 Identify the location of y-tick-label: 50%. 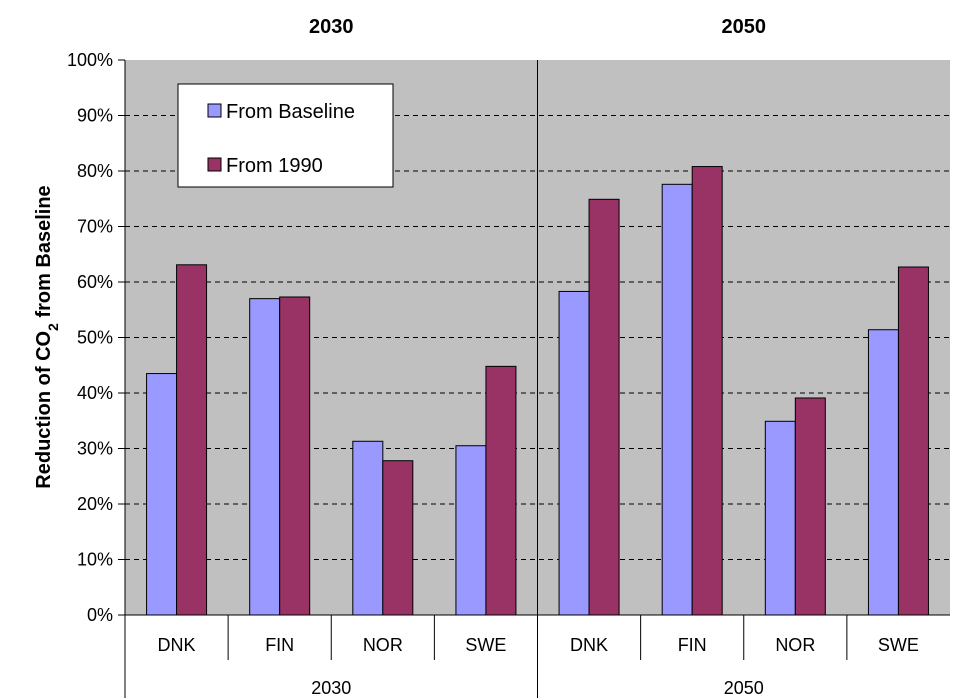
(95, 338).